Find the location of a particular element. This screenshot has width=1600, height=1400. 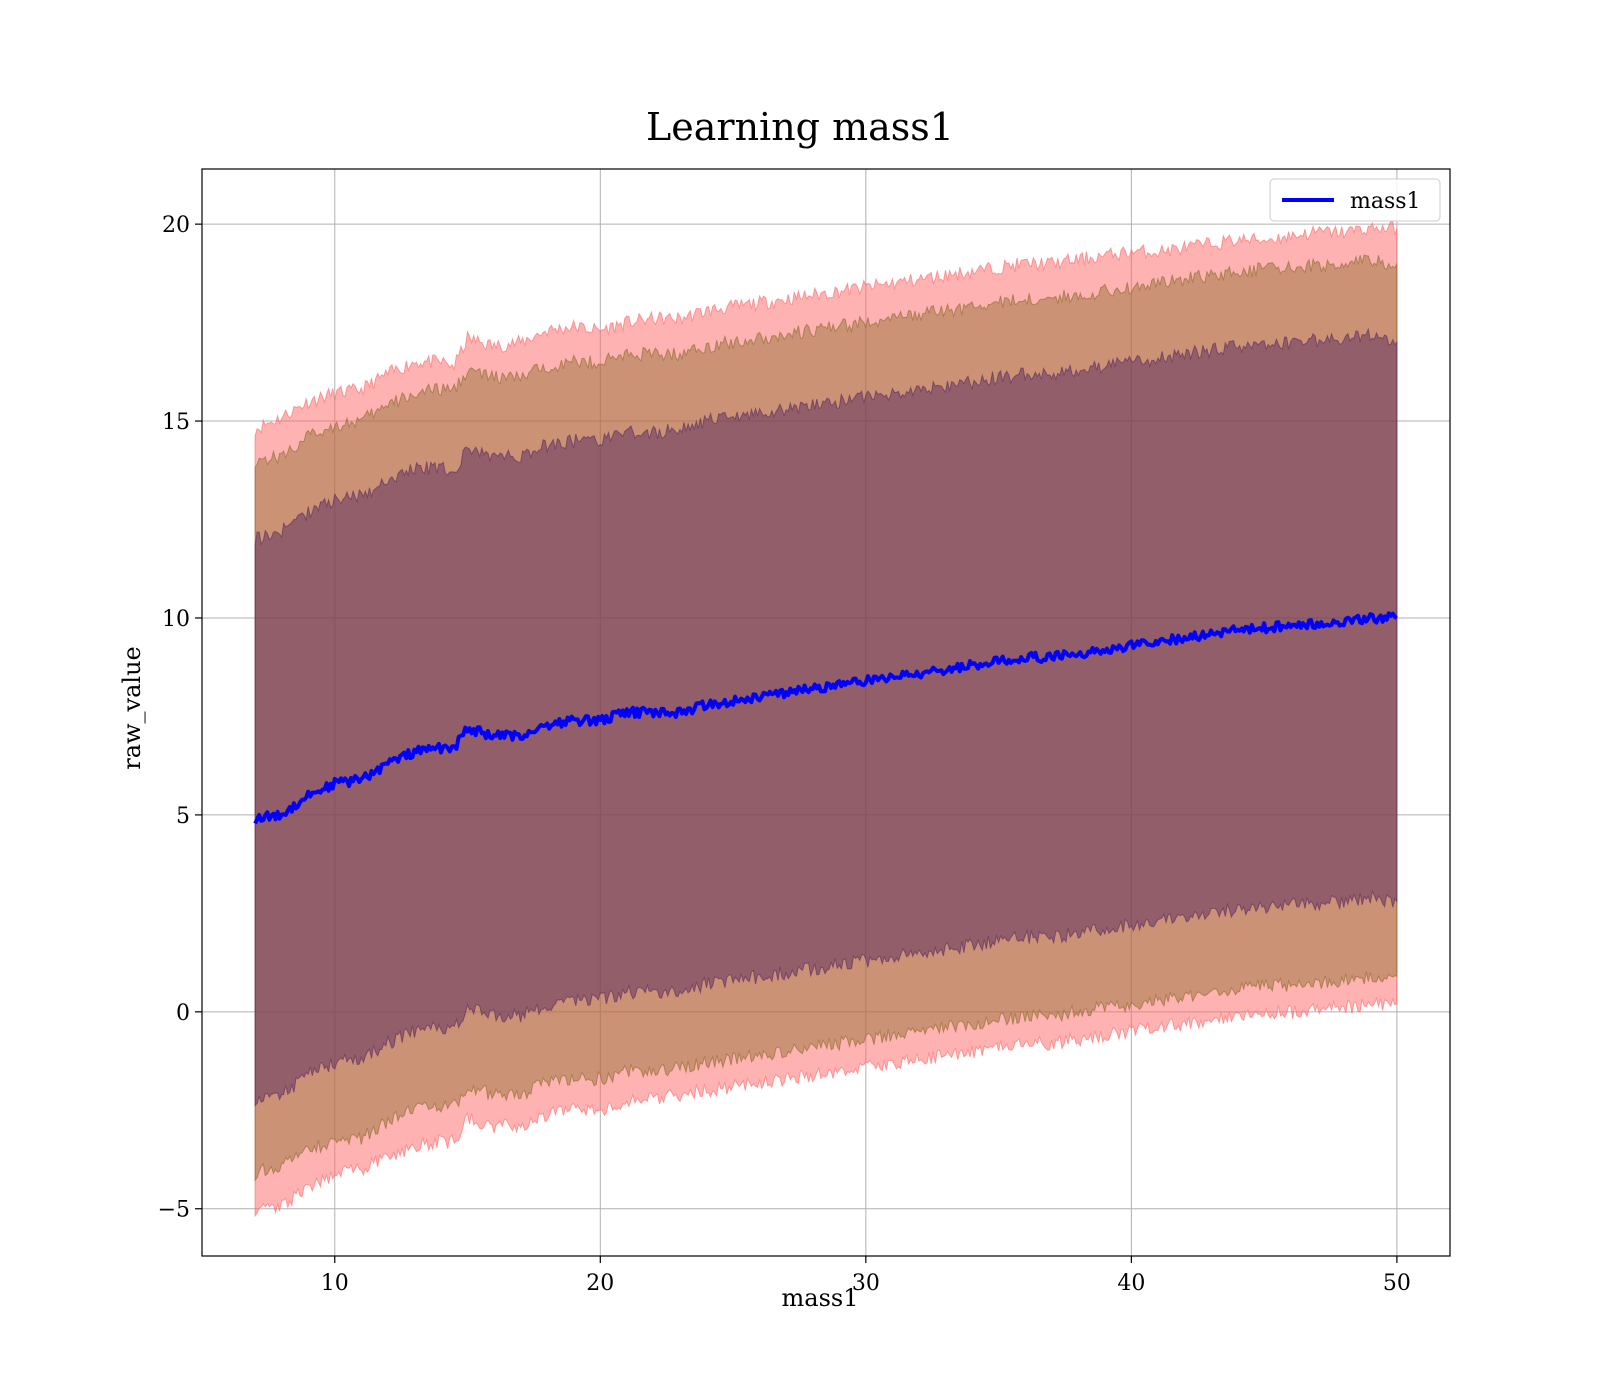

y-tick-label-2: 5 is located at coordinates (183, 816).